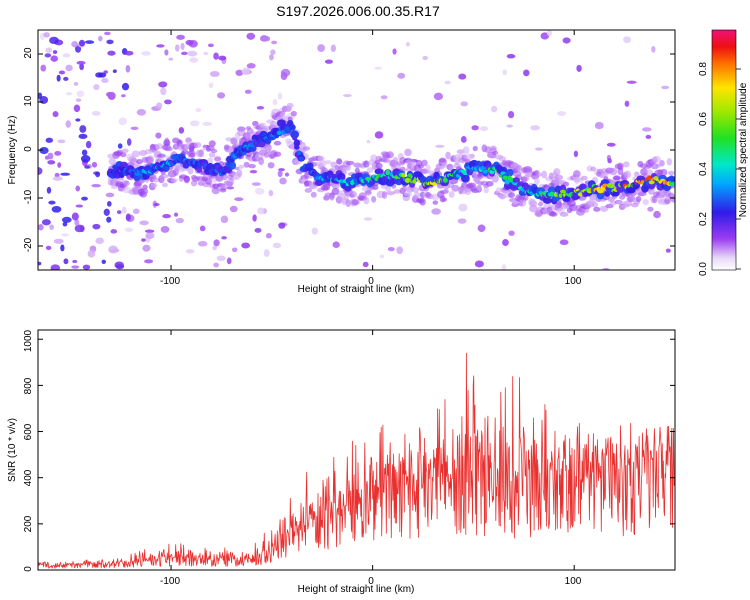 The height and width of the screenshot is (600, 750). Describe the element at coordinates (356, 289) in the screenshot. I see `spec-x-axis-label: Height of straight line (km)` at that location.